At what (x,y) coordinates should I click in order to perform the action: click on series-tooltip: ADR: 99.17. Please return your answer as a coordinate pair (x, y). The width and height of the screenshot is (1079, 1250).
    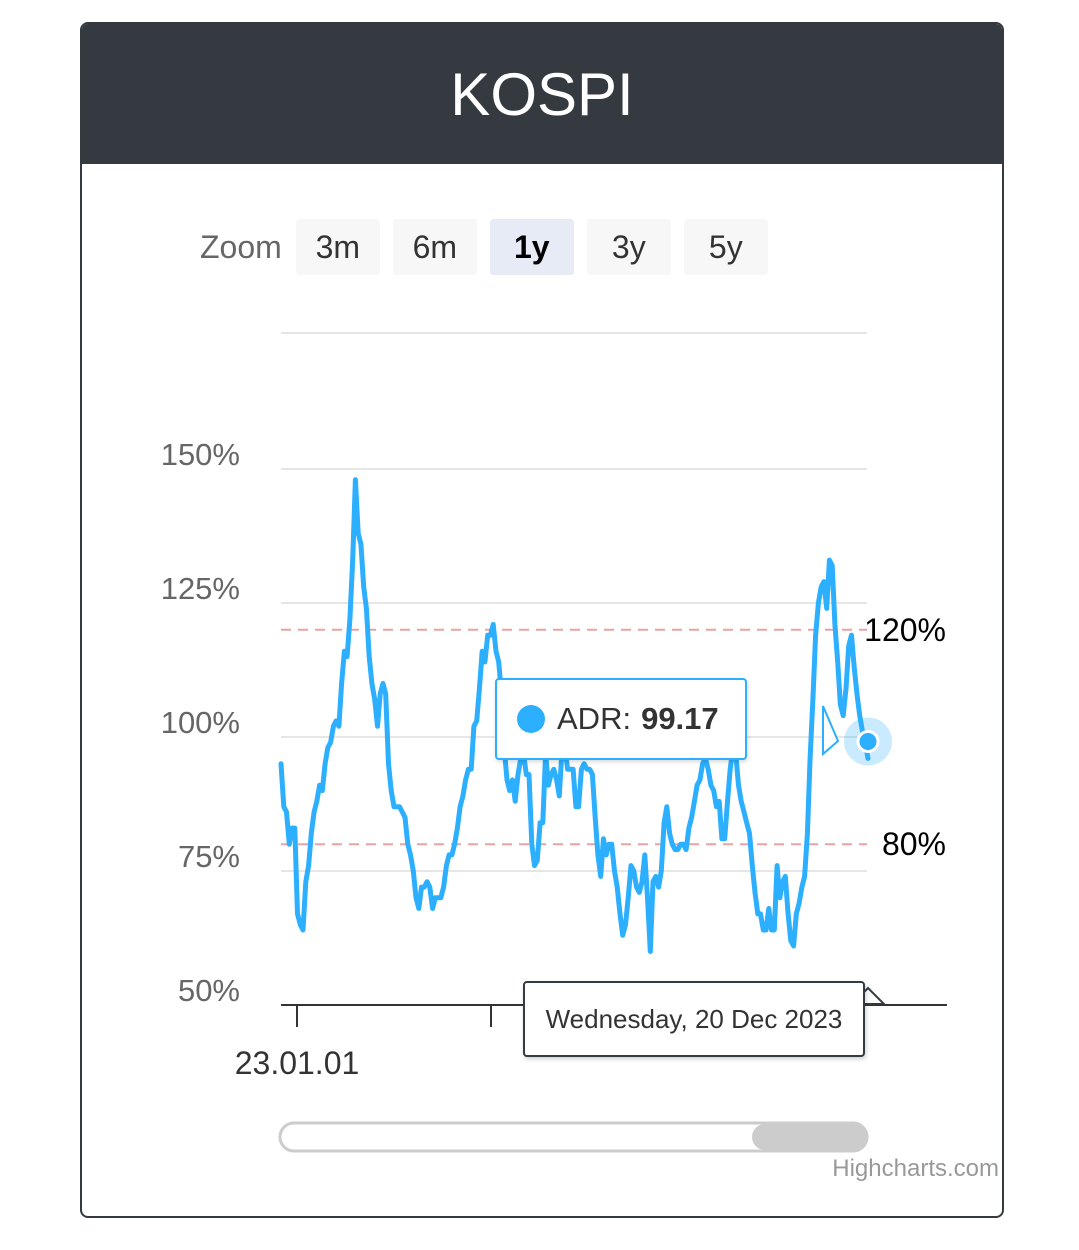
    Looking at the image, I should click on (621, 719).